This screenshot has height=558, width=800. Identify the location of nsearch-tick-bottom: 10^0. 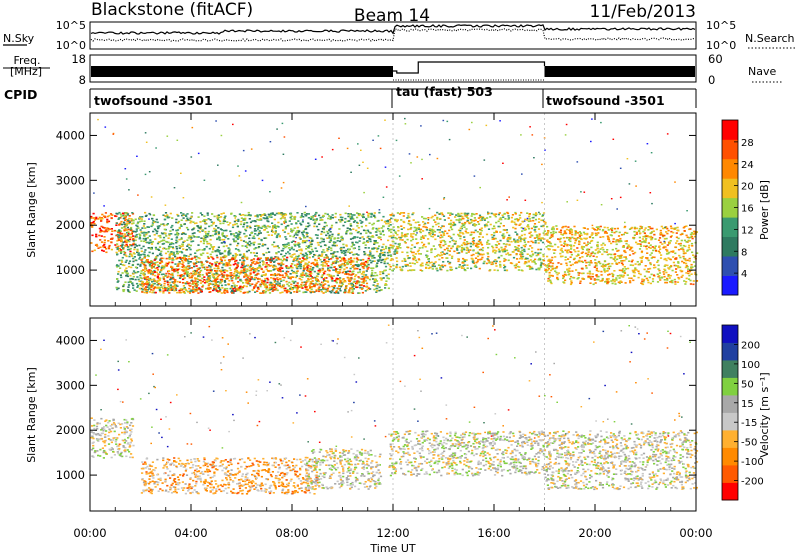
(721, 45).